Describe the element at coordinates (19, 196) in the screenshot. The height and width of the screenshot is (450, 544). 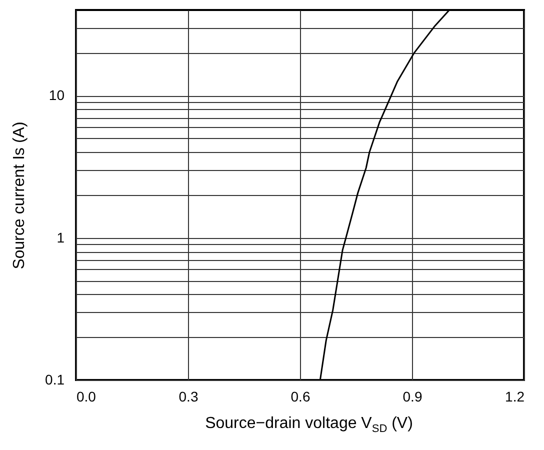
I see `y-axis-title: Source current Is (A)` at that location.